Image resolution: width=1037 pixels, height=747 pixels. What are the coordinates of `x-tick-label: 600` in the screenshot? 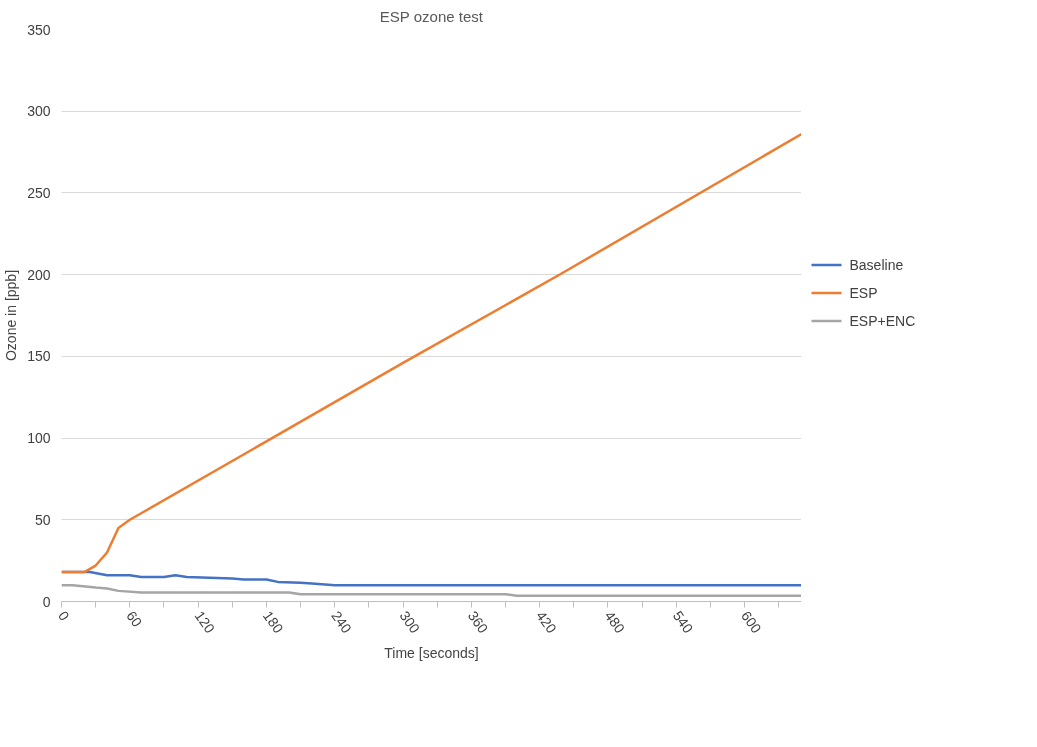 It's located at (751, 622).